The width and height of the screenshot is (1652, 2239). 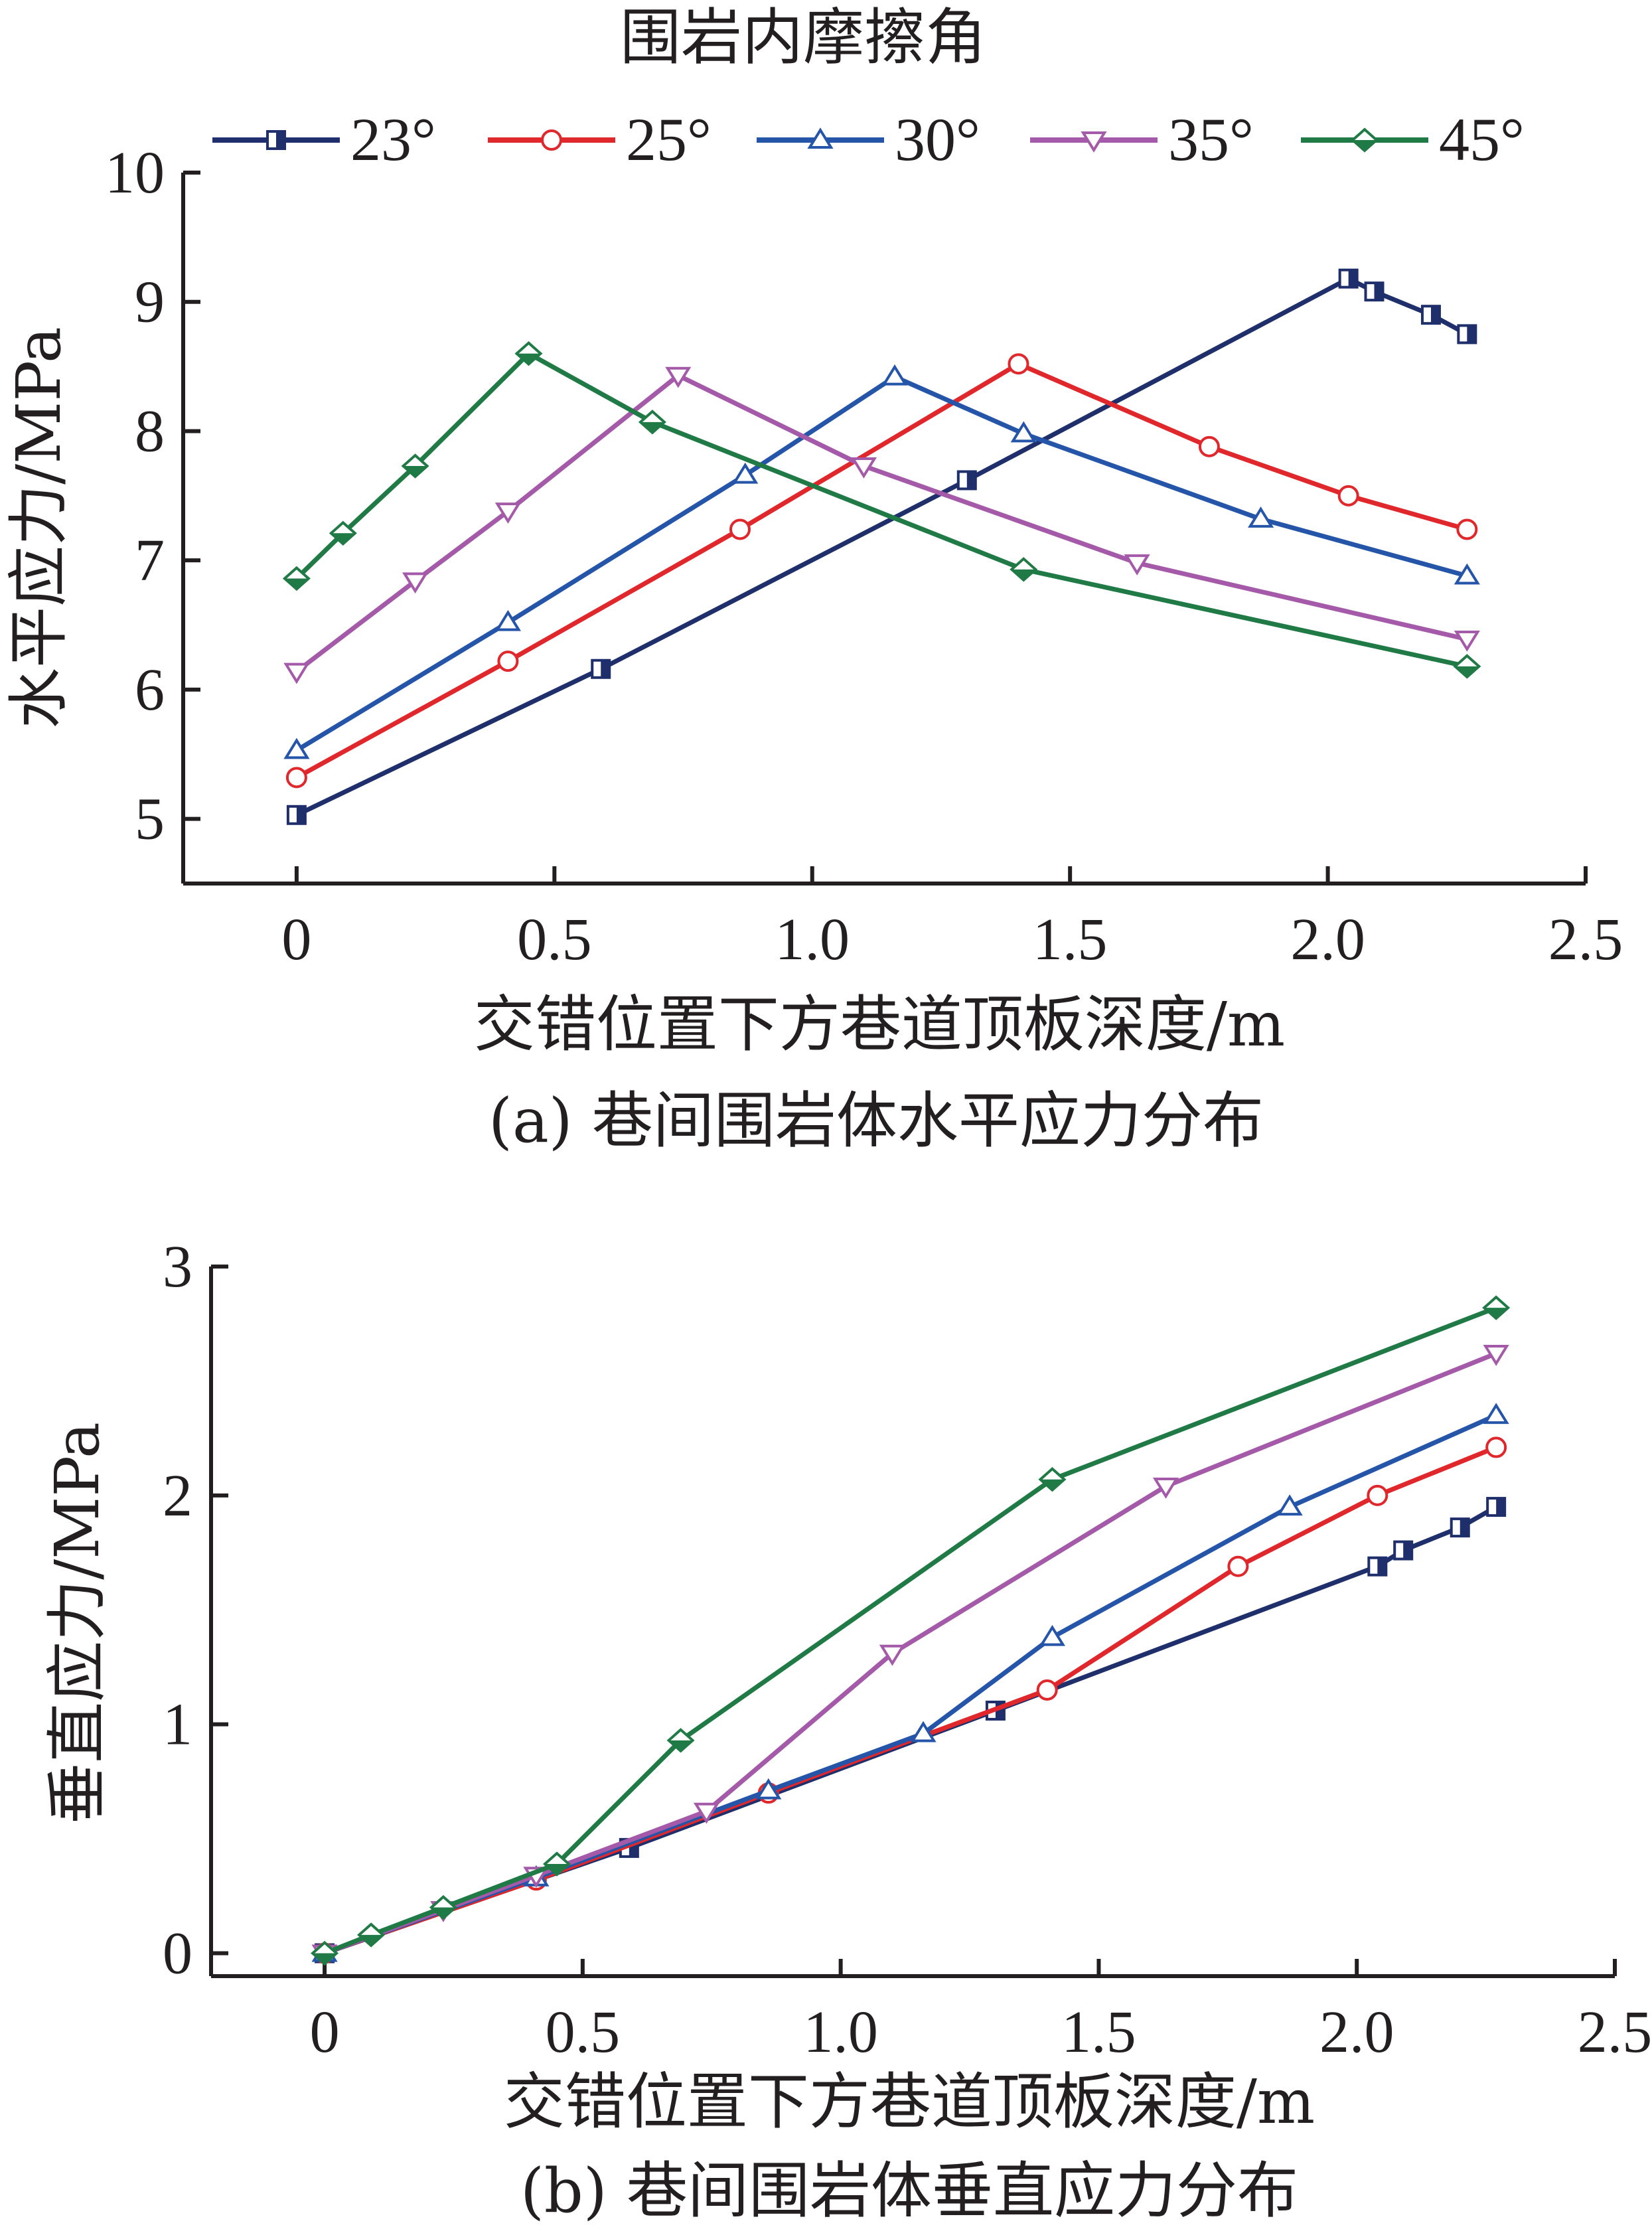 I want to click on legend-entry: 25°, so click(x=600, y=139).